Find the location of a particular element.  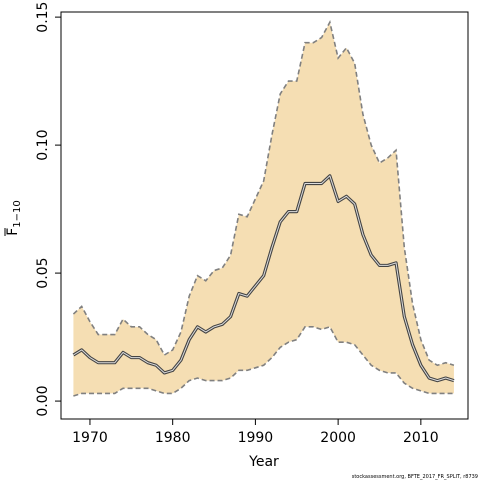

y-axis-title-text: F1−10 is located at coordinates (14, 218).